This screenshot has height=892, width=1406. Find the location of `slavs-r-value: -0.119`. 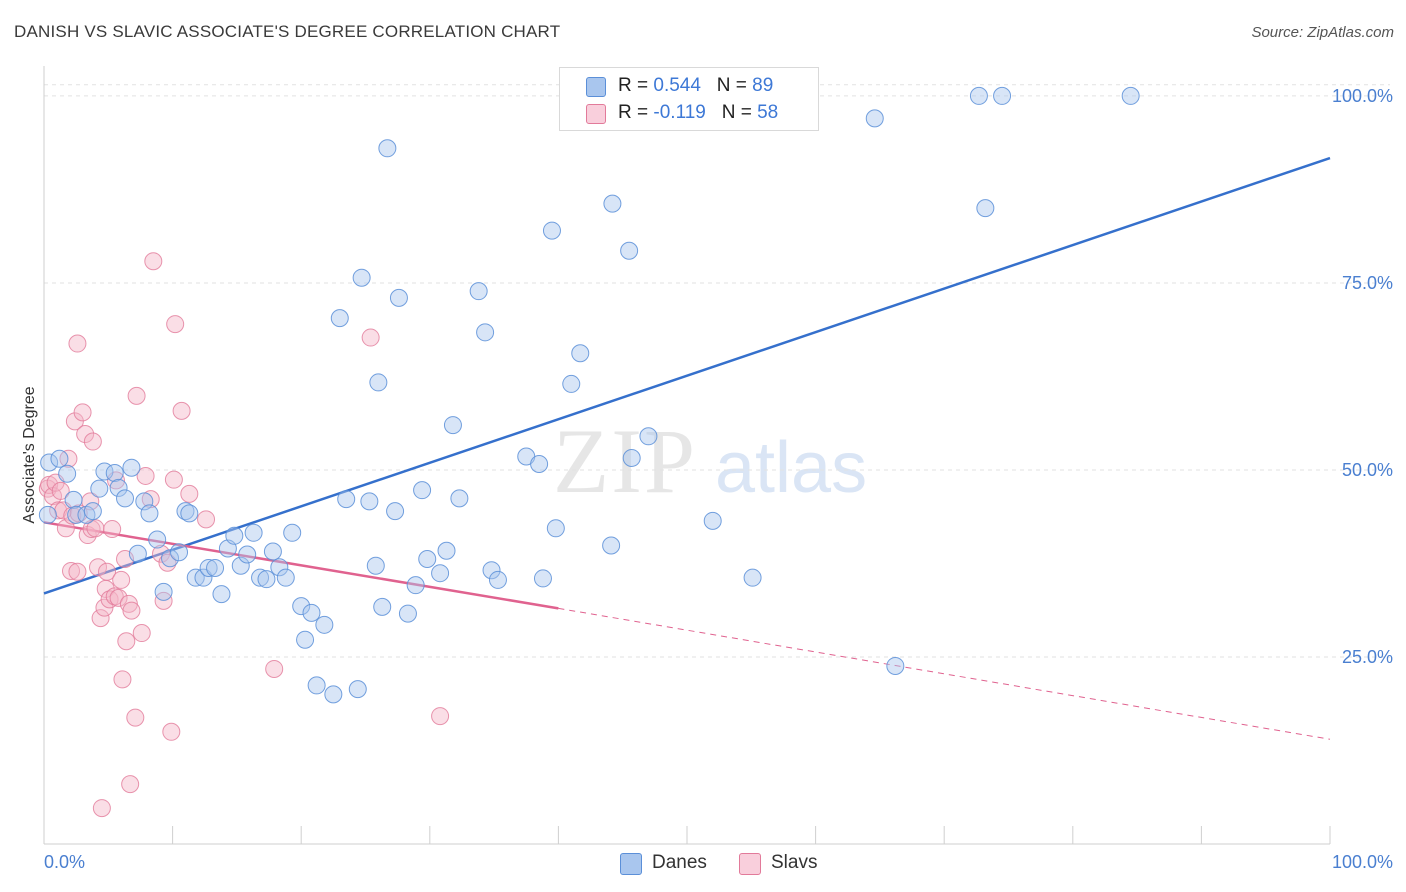

slavs-r-value: -0.119 is located at coordinates (679, 112).